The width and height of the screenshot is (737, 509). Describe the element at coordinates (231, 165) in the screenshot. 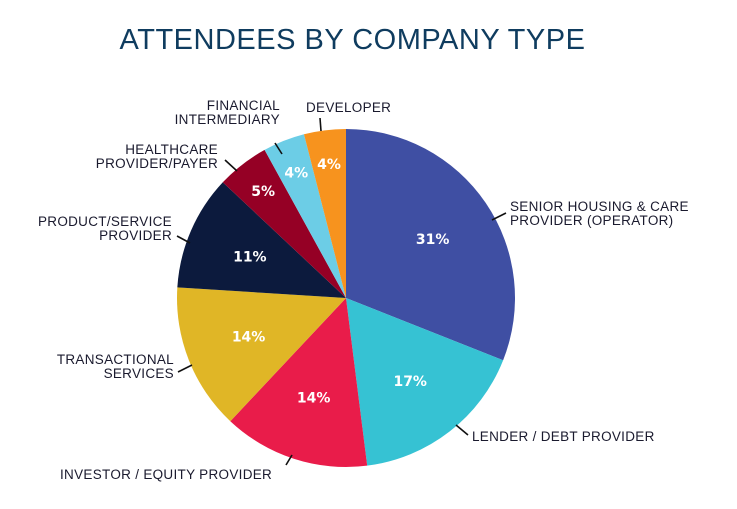

I see `leader-line-healthcare` at that location.